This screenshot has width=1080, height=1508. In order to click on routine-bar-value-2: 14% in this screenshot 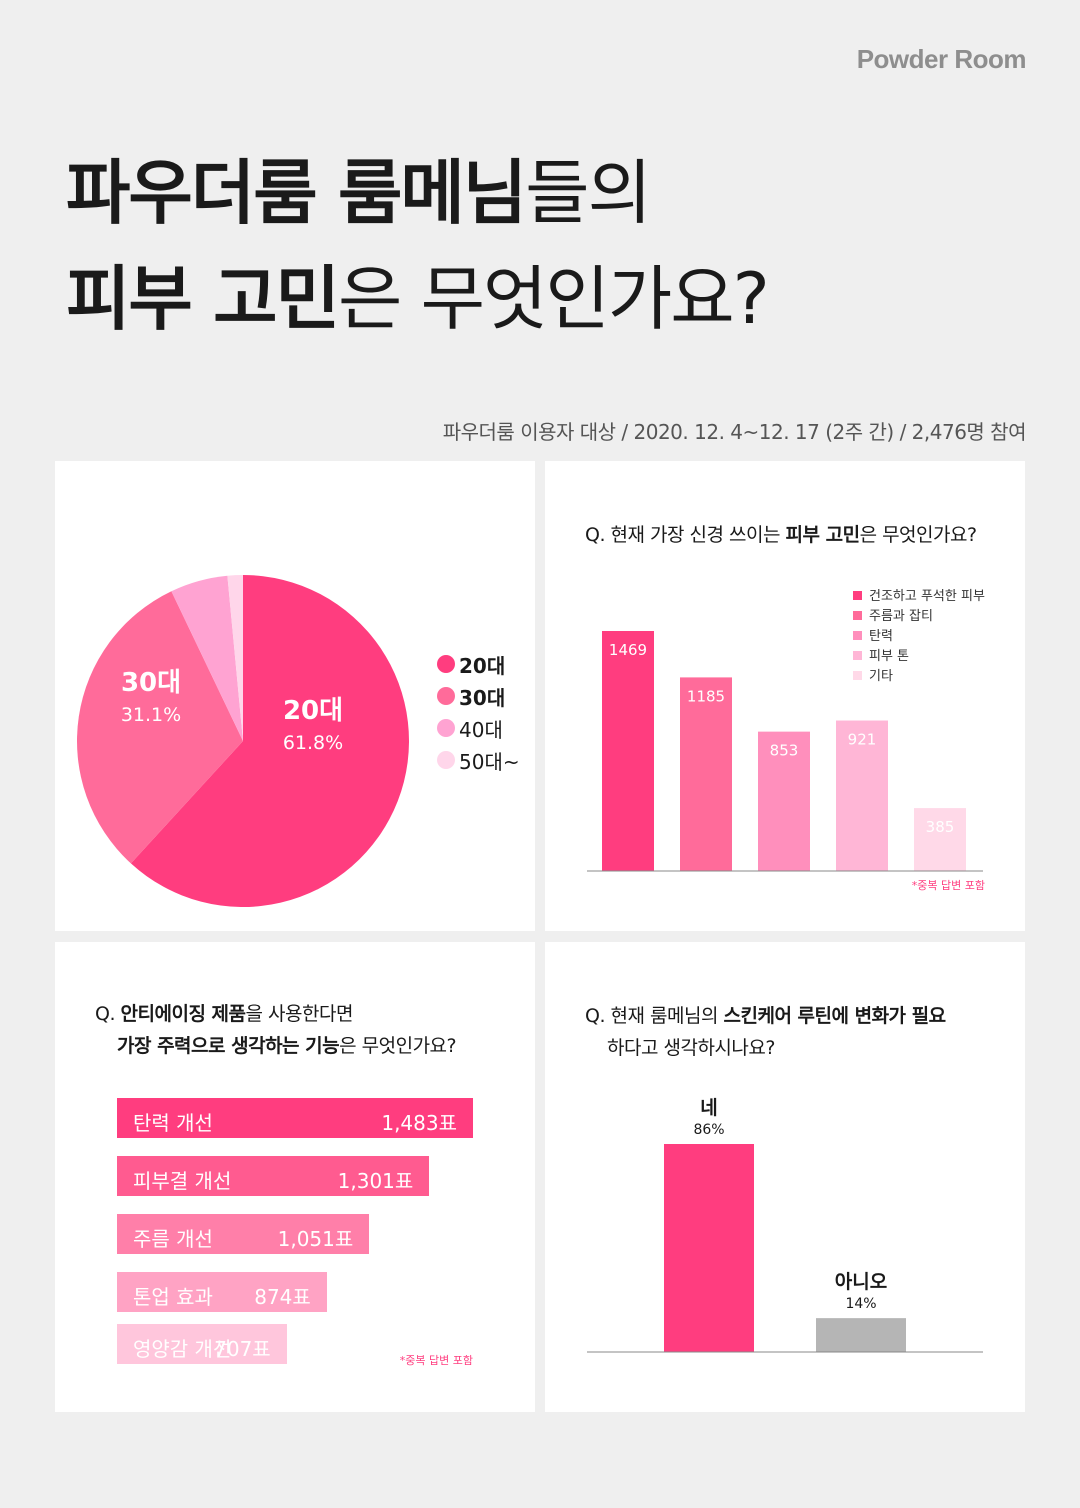, I will do `click(860, 1304)`.